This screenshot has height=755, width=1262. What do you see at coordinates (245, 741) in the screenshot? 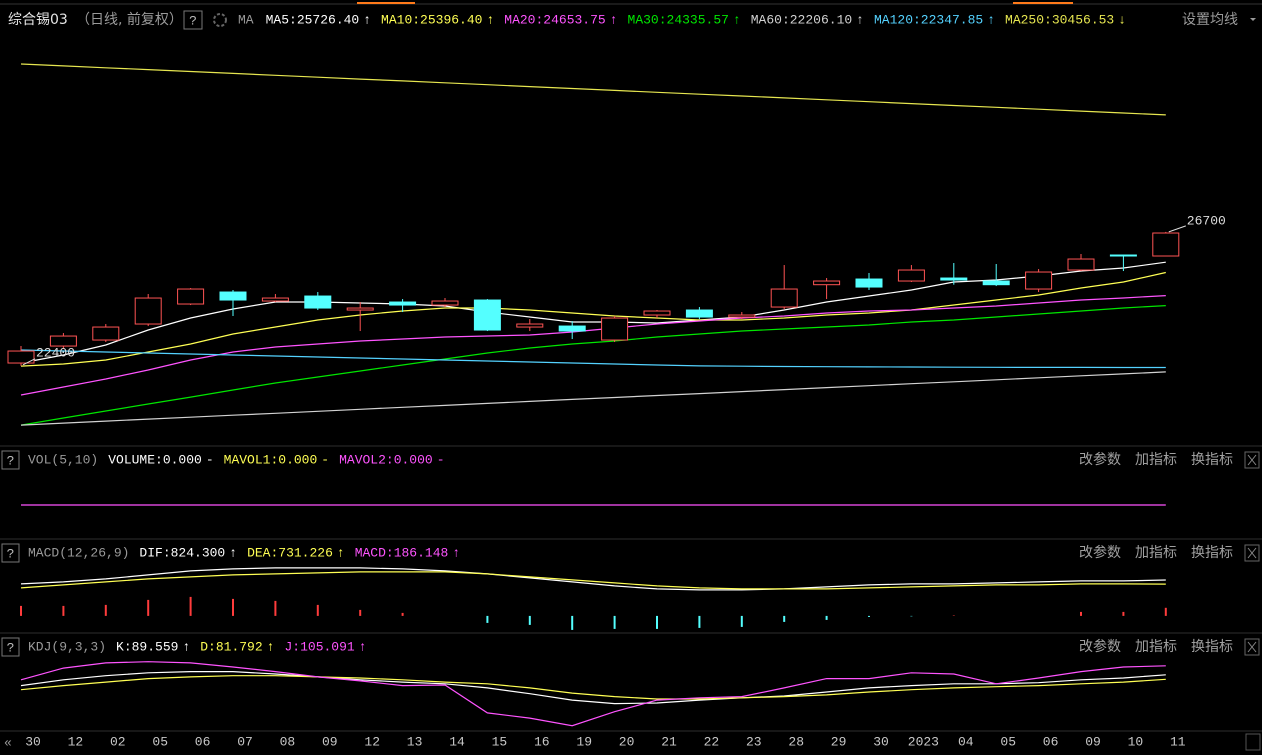
I see `x-tick-label: 07` at bounding box center [245, 741].